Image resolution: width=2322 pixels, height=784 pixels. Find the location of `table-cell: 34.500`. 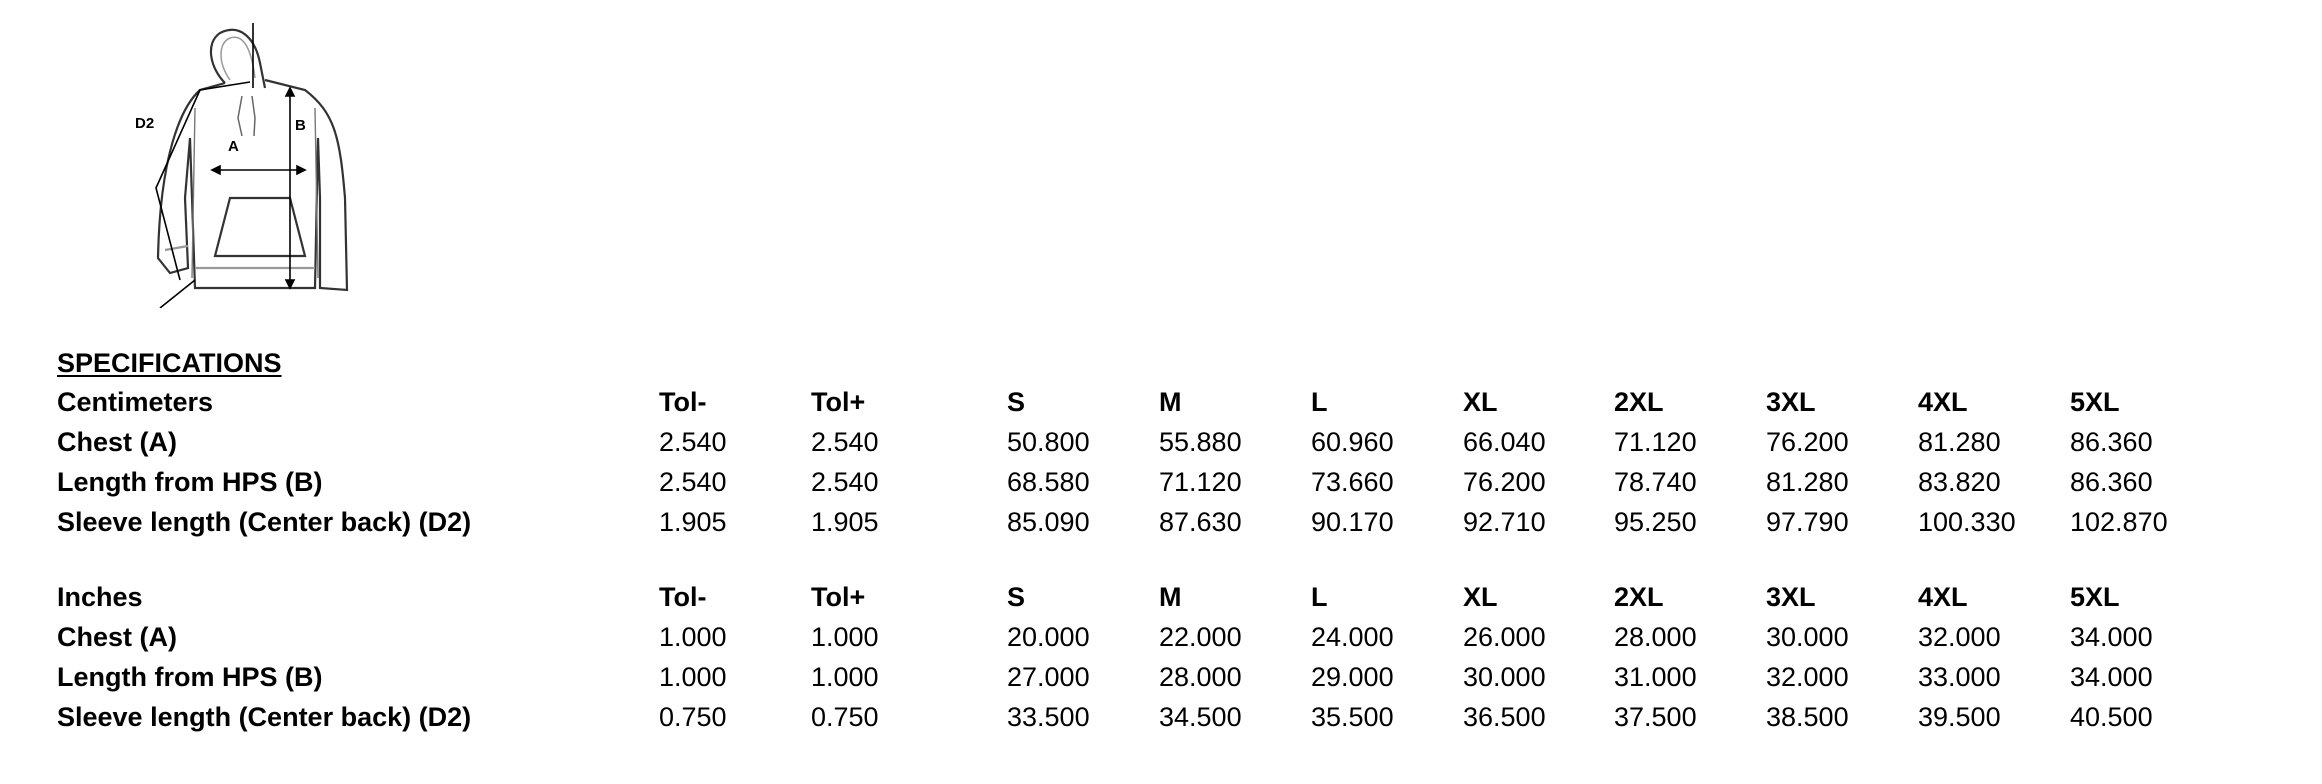

table-cell: 34.500 is located at coordinates (1200, 717).